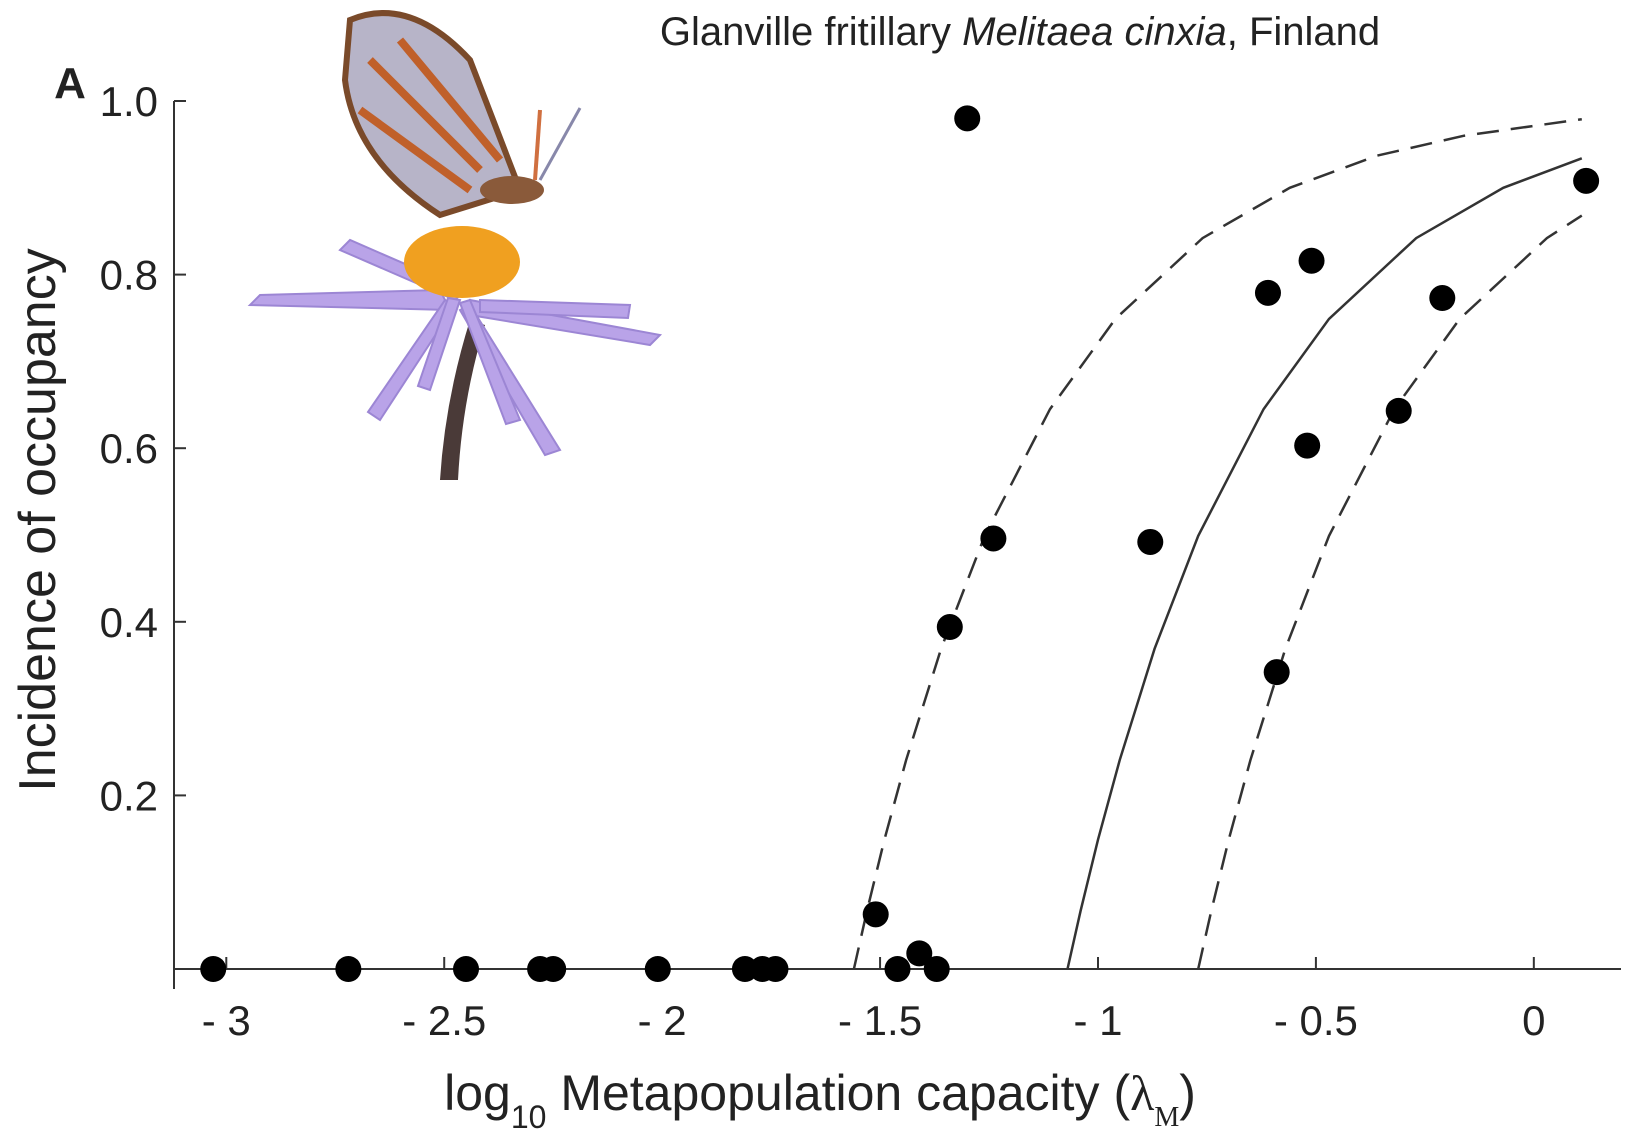  What do you see at coordinates (129, 275) in the screenshot?
I see `y-tick-label: 0.8` at bounding box center [129, 275].